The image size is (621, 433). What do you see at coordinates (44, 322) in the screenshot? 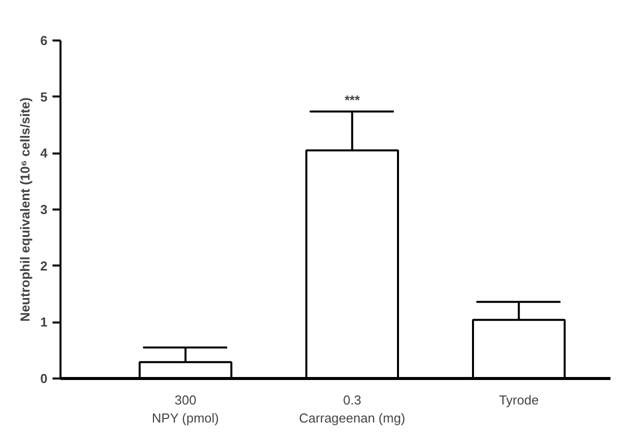
I see `y-tick-label: 1` at bounding box center [44, 322].